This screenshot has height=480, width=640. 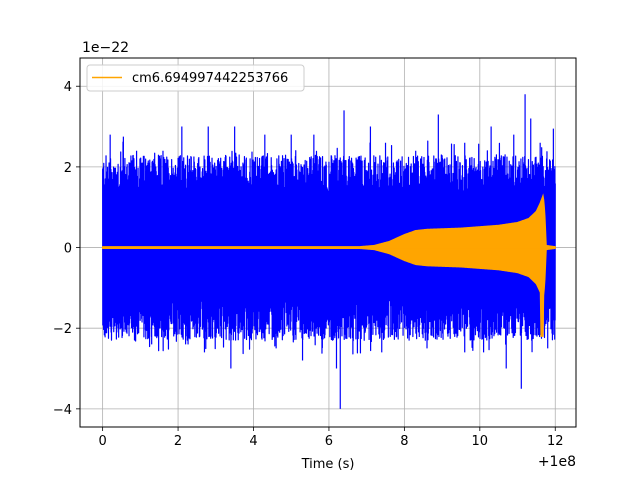 I want to click on x-tick-label: 0, so click(x=102, y=441).